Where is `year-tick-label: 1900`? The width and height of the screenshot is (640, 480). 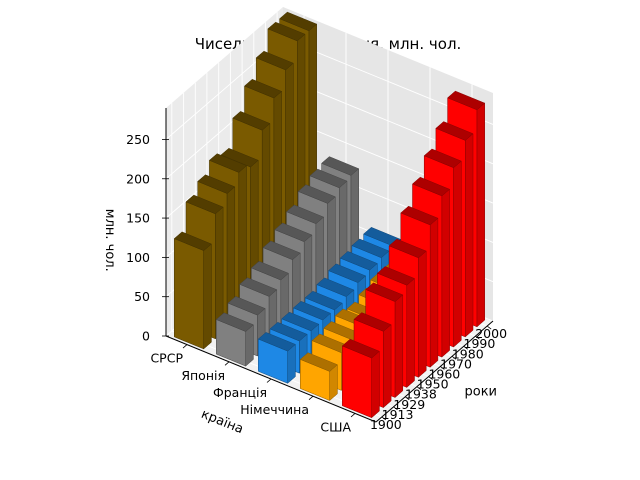 year-tick-label: 1900 is located at coordinates (386, 424).